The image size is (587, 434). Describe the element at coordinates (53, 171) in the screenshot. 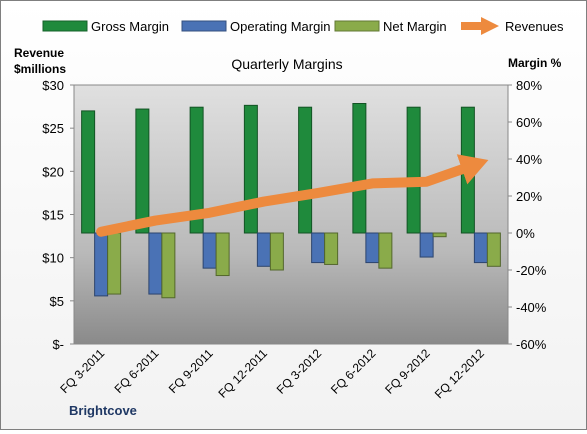

I see `left-tick-label: $20` at that location.